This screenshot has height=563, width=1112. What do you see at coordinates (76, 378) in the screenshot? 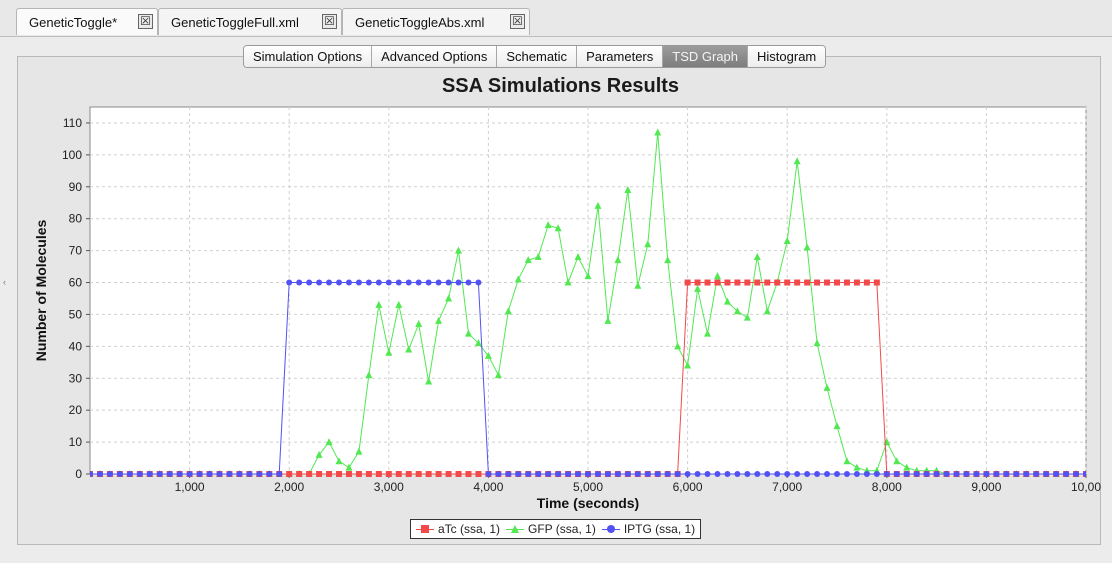
I see `y-tick-label: 30` at bounding box center [76, 378].